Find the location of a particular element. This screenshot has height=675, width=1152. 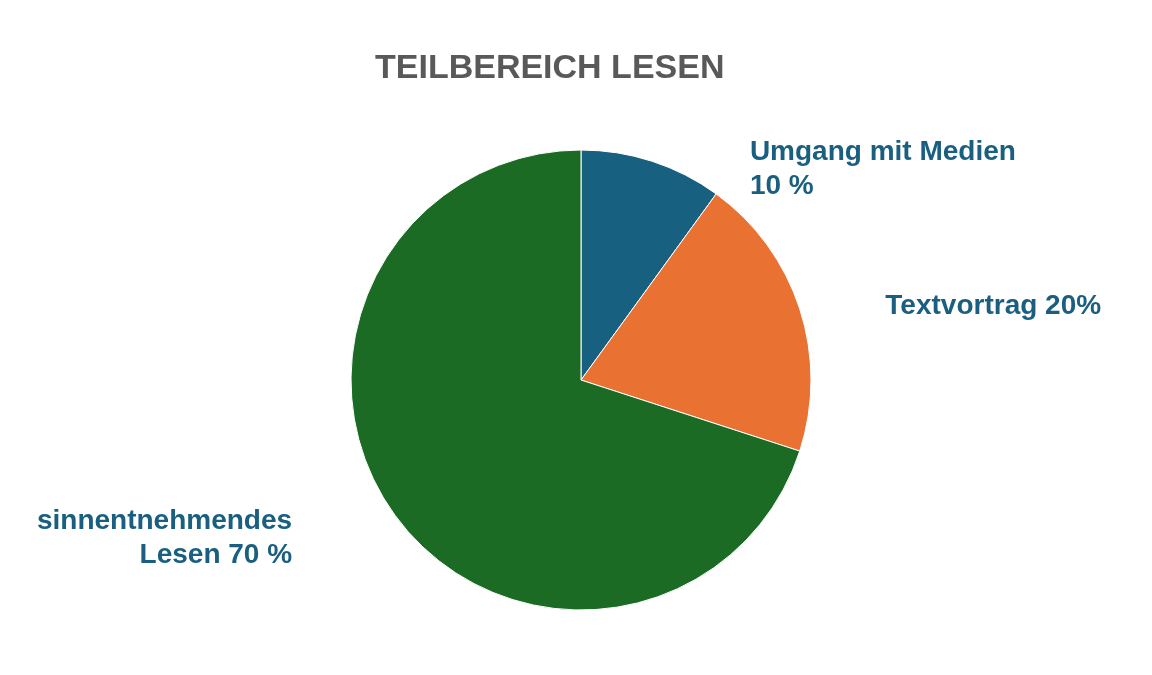

chart-title: TEILBEREICH LESEN is located at coordinates (550, 66).